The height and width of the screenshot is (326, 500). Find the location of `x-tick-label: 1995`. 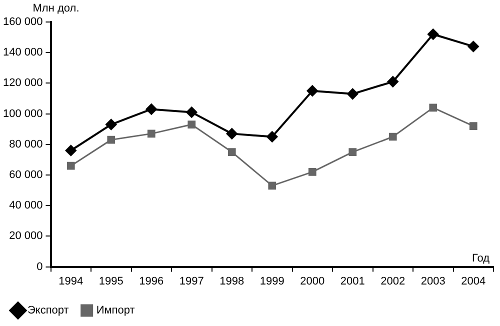

x-tick-label: 1995 is located at coordinates (111, 281).